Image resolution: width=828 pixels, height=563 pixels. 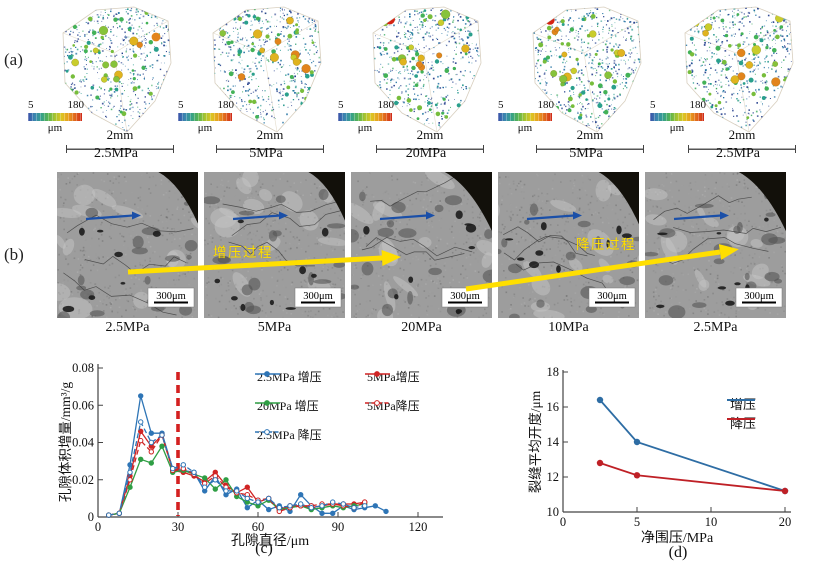 What do you see at coordinates (361, 414) in the screenshot?
I see `panel-c-legend: 2.5MPa 增压 5MPa增压 20MPa 增压 5MPa降压 2.5MPa 降压` at bounding box center [361, 414].